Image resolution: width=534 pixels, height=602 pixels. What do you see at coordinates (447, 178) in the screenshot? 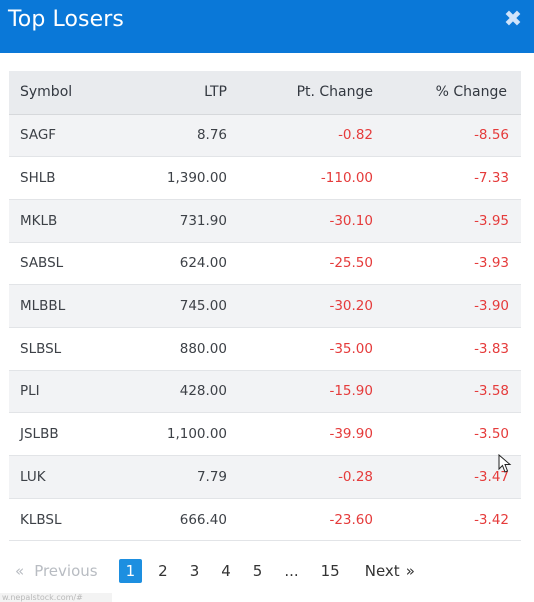
I see `pct-change-cell: -7.33` at bounding box center [447, 178].